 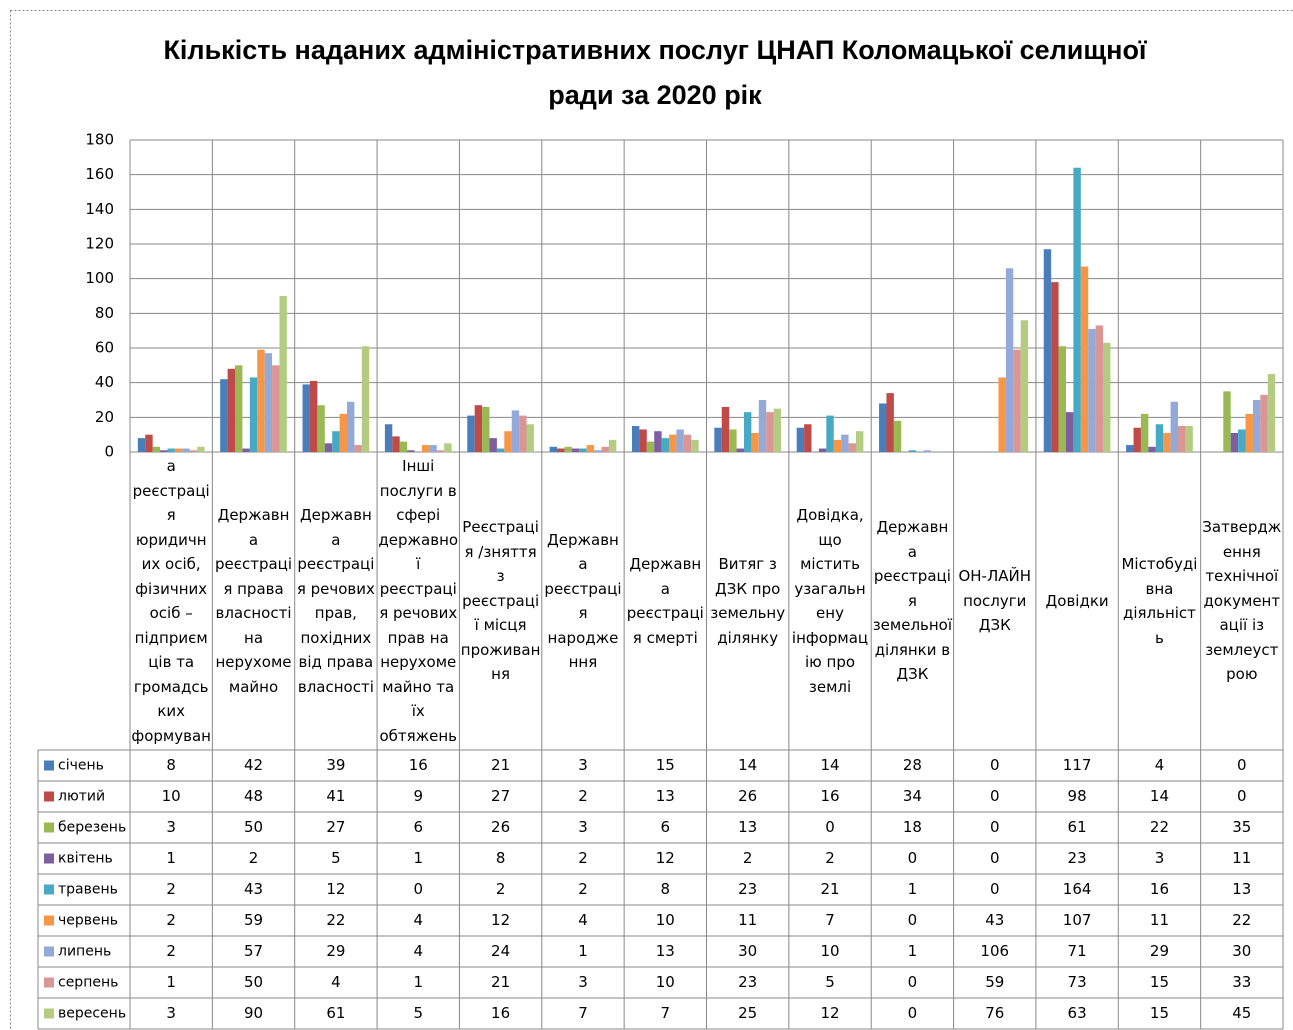 I want to click on table-cell: 25, so click(x=747, y=1013).